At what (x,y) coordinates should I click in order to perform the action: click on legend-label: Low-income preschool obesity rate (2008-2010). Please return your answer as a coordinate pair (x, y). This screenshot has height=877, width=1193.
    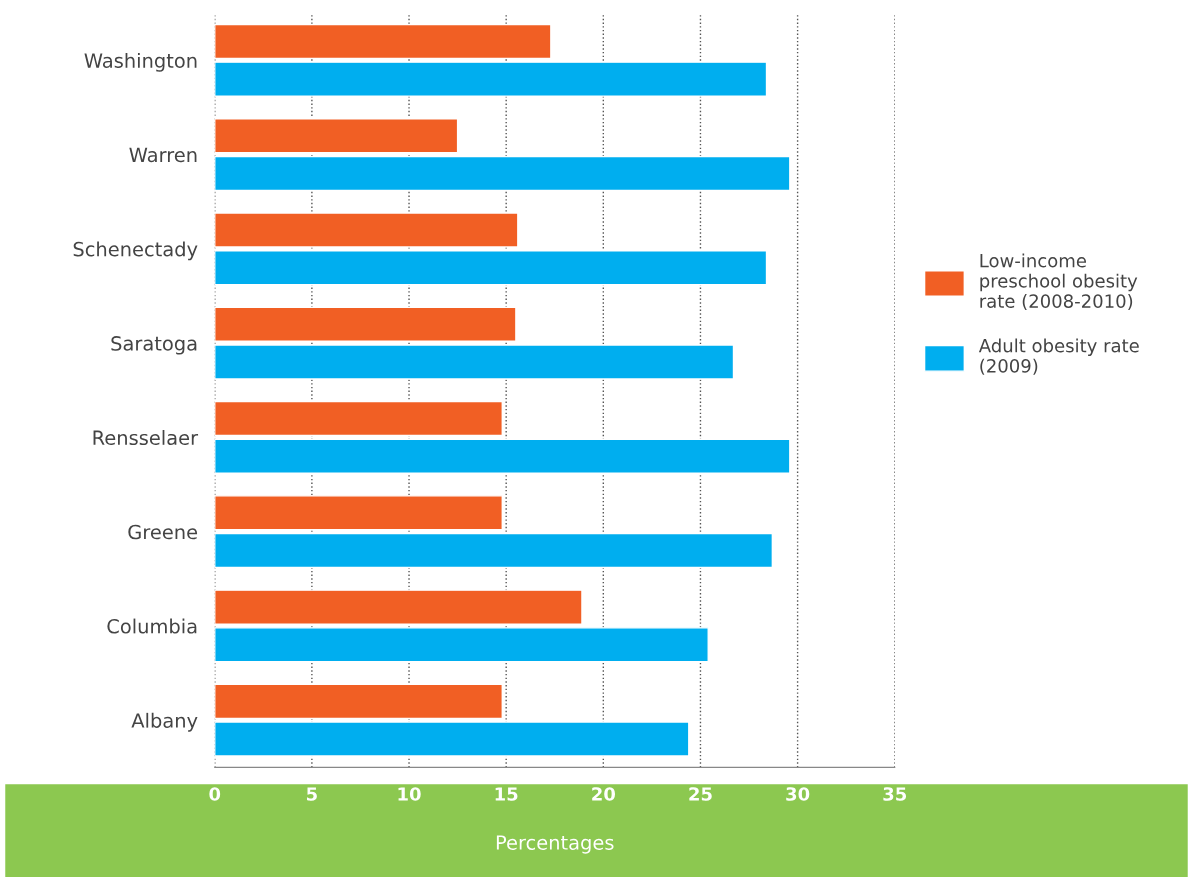
    Looking at the image, I should click on (1059, 282).